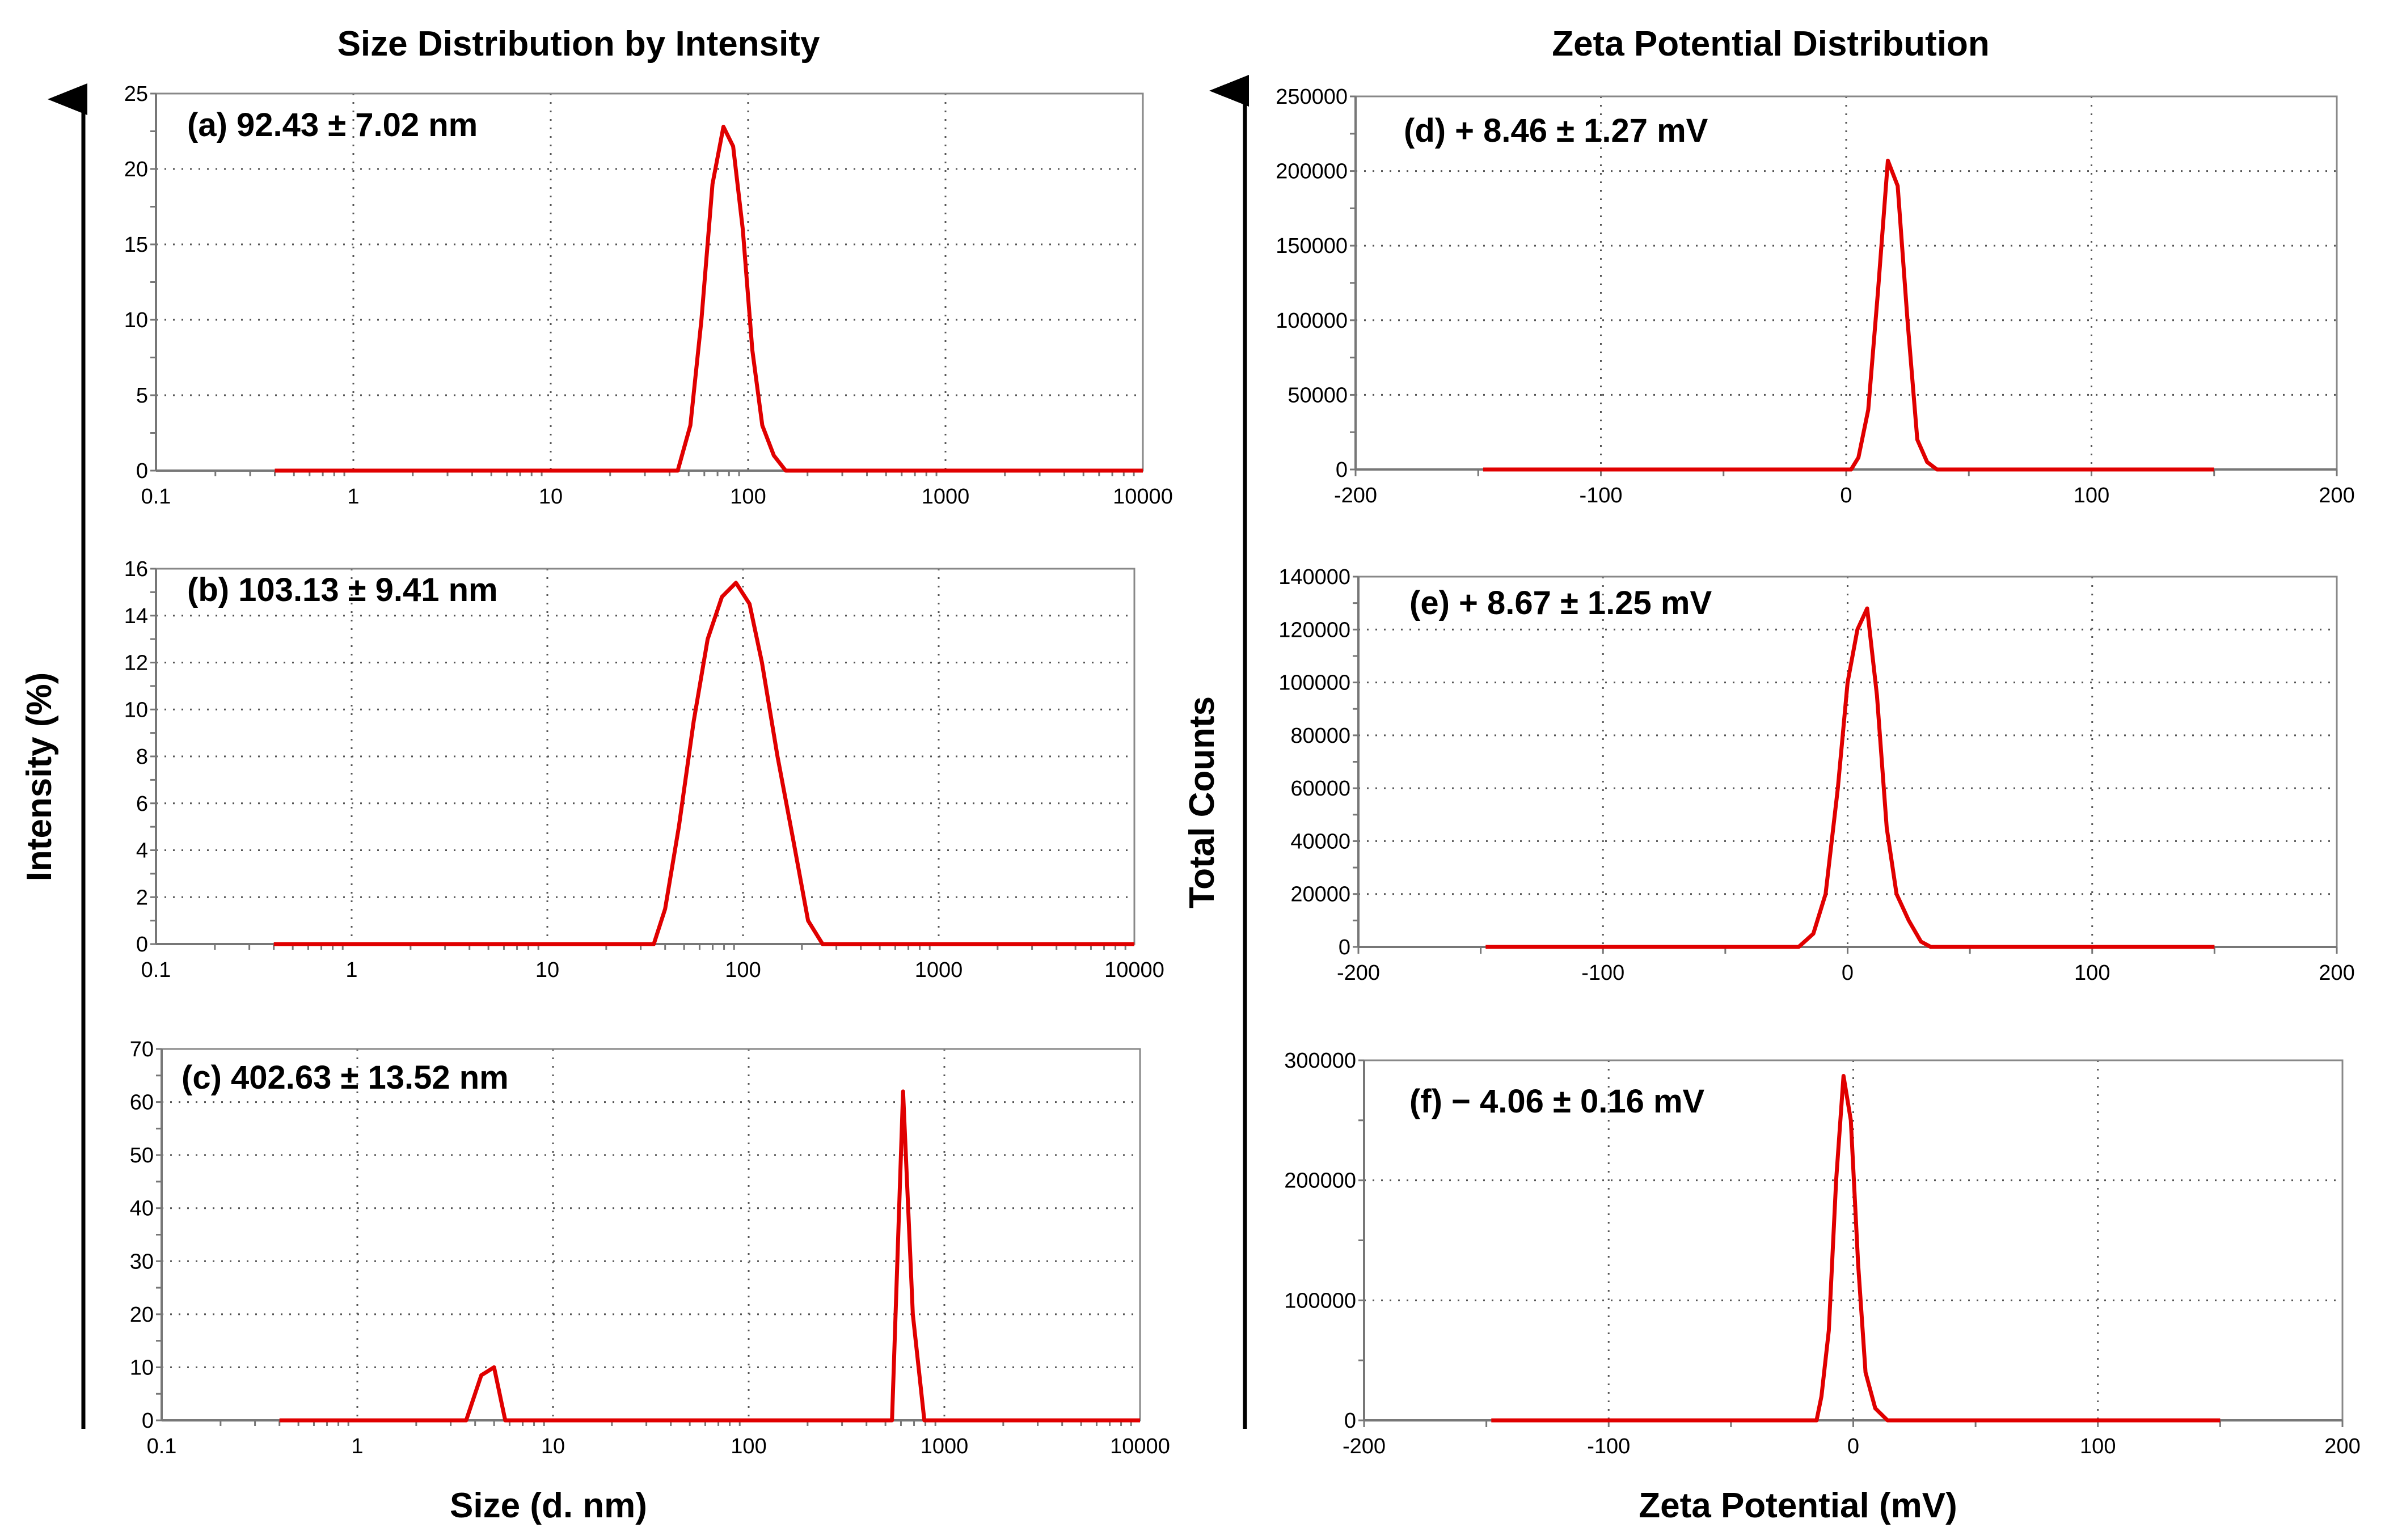  I want to click on y-tick-label: 80000, so click(1320, 736).